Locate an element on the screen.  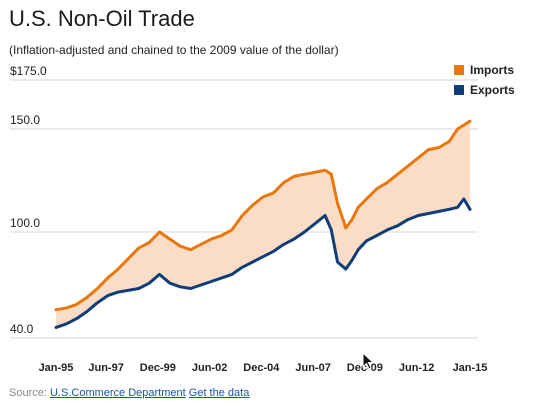
legend-item-exports: Exports is located at coordinates (484, 90).